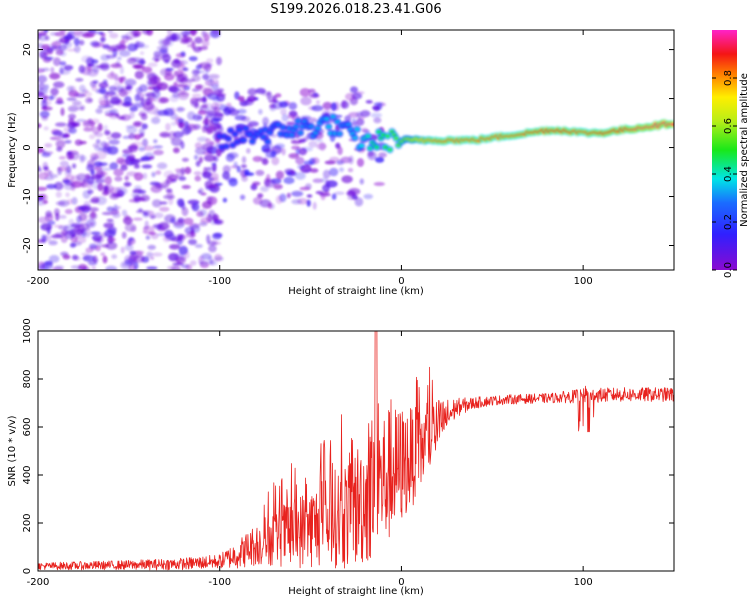  Describe the element at coordinates (27, 196) in the screenshot. I see `tick-label: -10` at that location.